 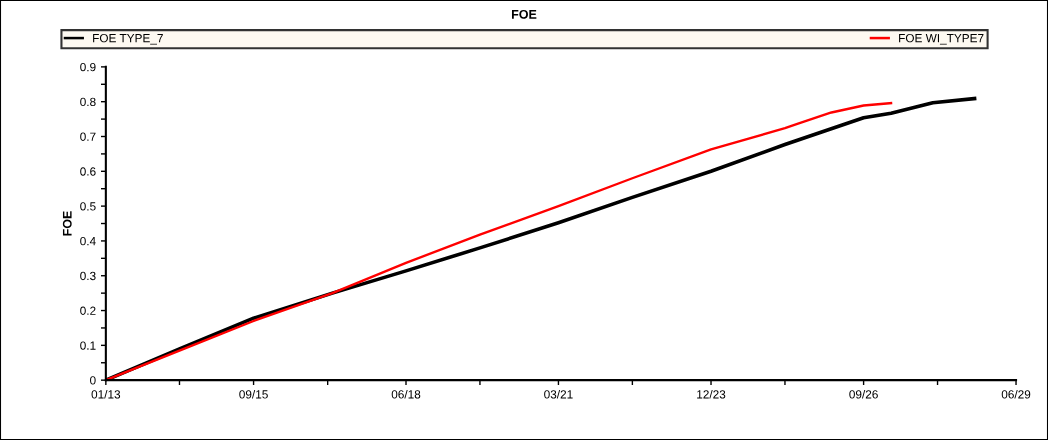 I want to click on x-tick-label: 06/18, so click(x=406, y=394).